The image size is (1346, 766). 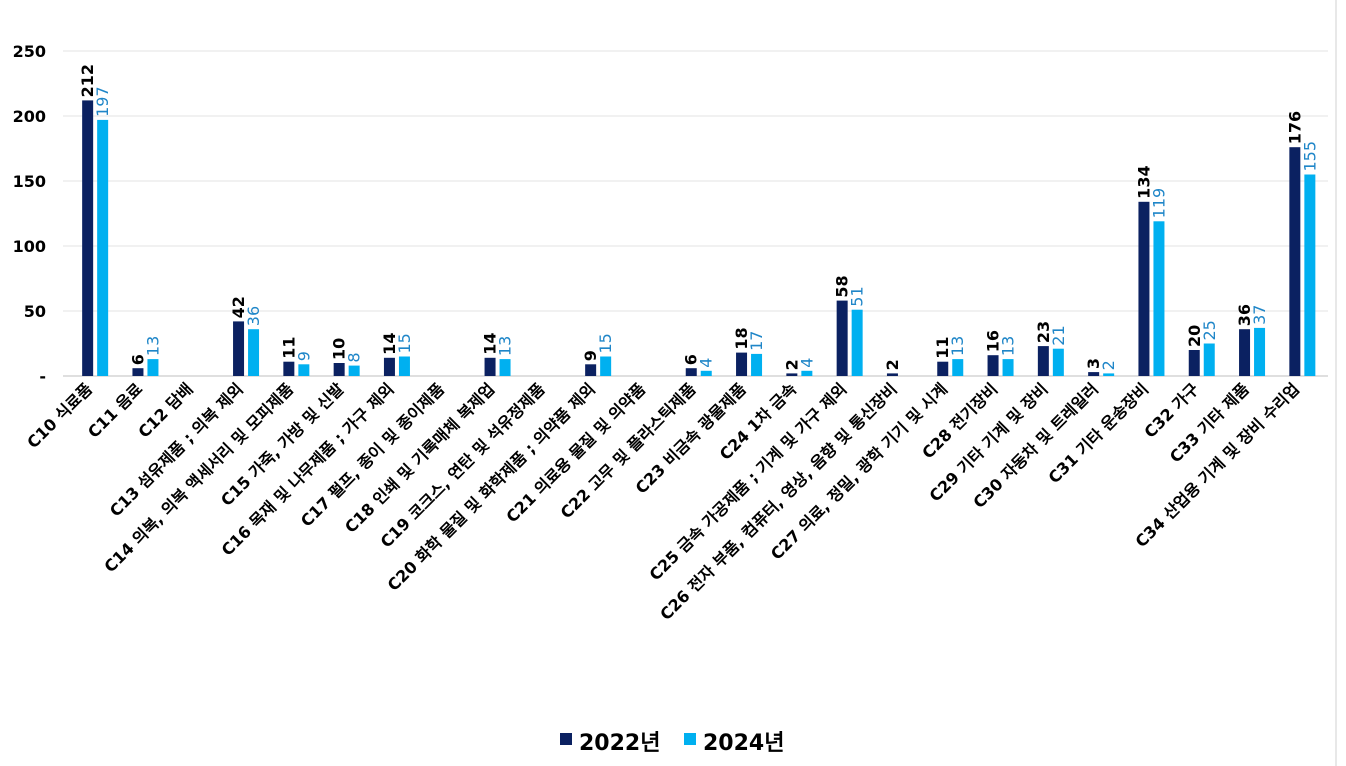 I want to click on y-tick-label: 200, so click(x=29, y=116).